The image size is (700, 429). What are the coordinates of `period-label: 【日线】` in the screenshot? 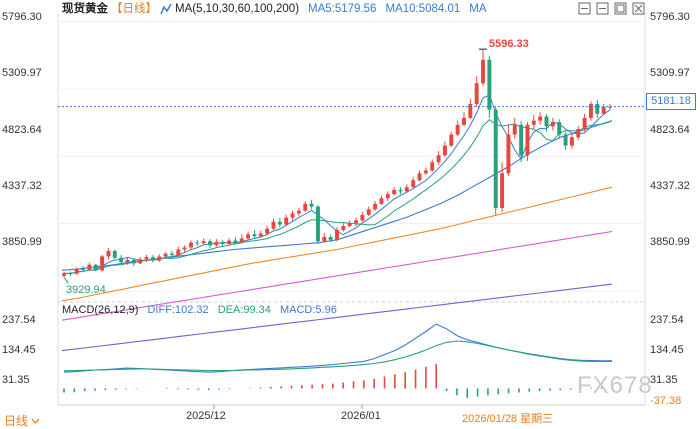 It's located at (134, 9).